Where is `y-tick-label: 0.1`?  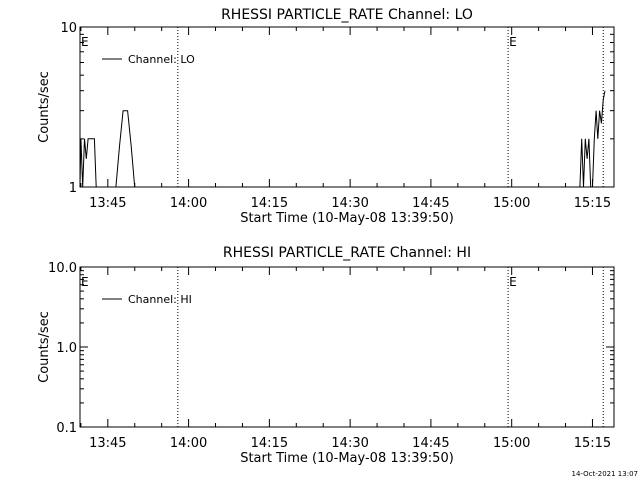
y-tick-label: 0.1 is located at coordinates (66, 428).